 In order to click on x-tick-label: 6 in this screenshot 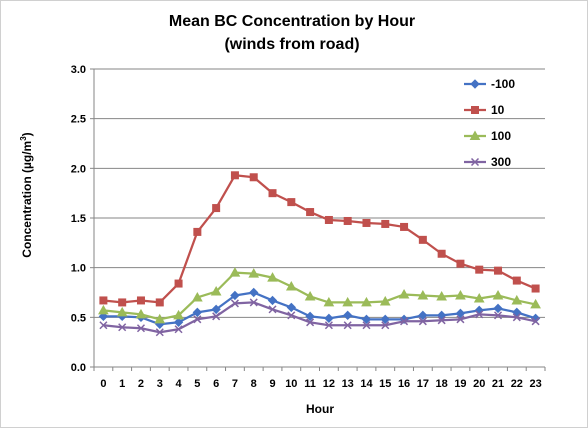, I will do `click(216, 384)`.